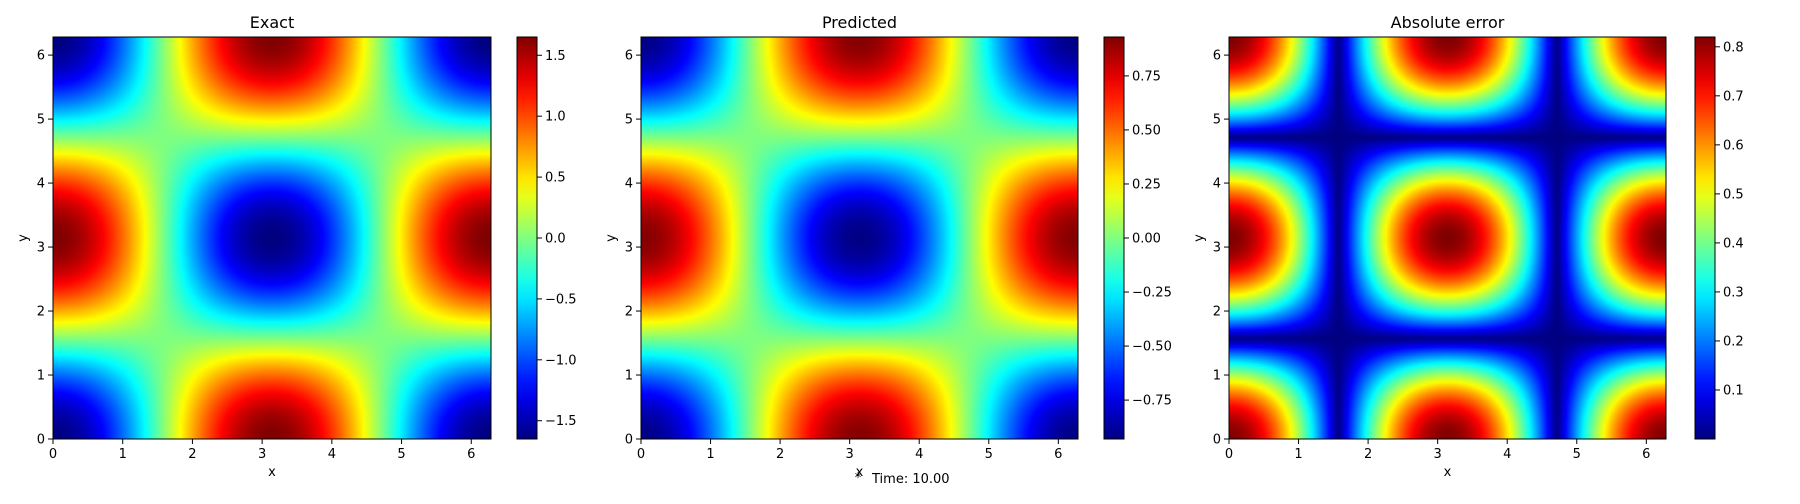 Image resolution: width=1800 pixels, height=504 pixels. Describe the element at coordinates (1152, 347) in the screenshot. I see `colorbar-tick-label: −0.50` at that location.